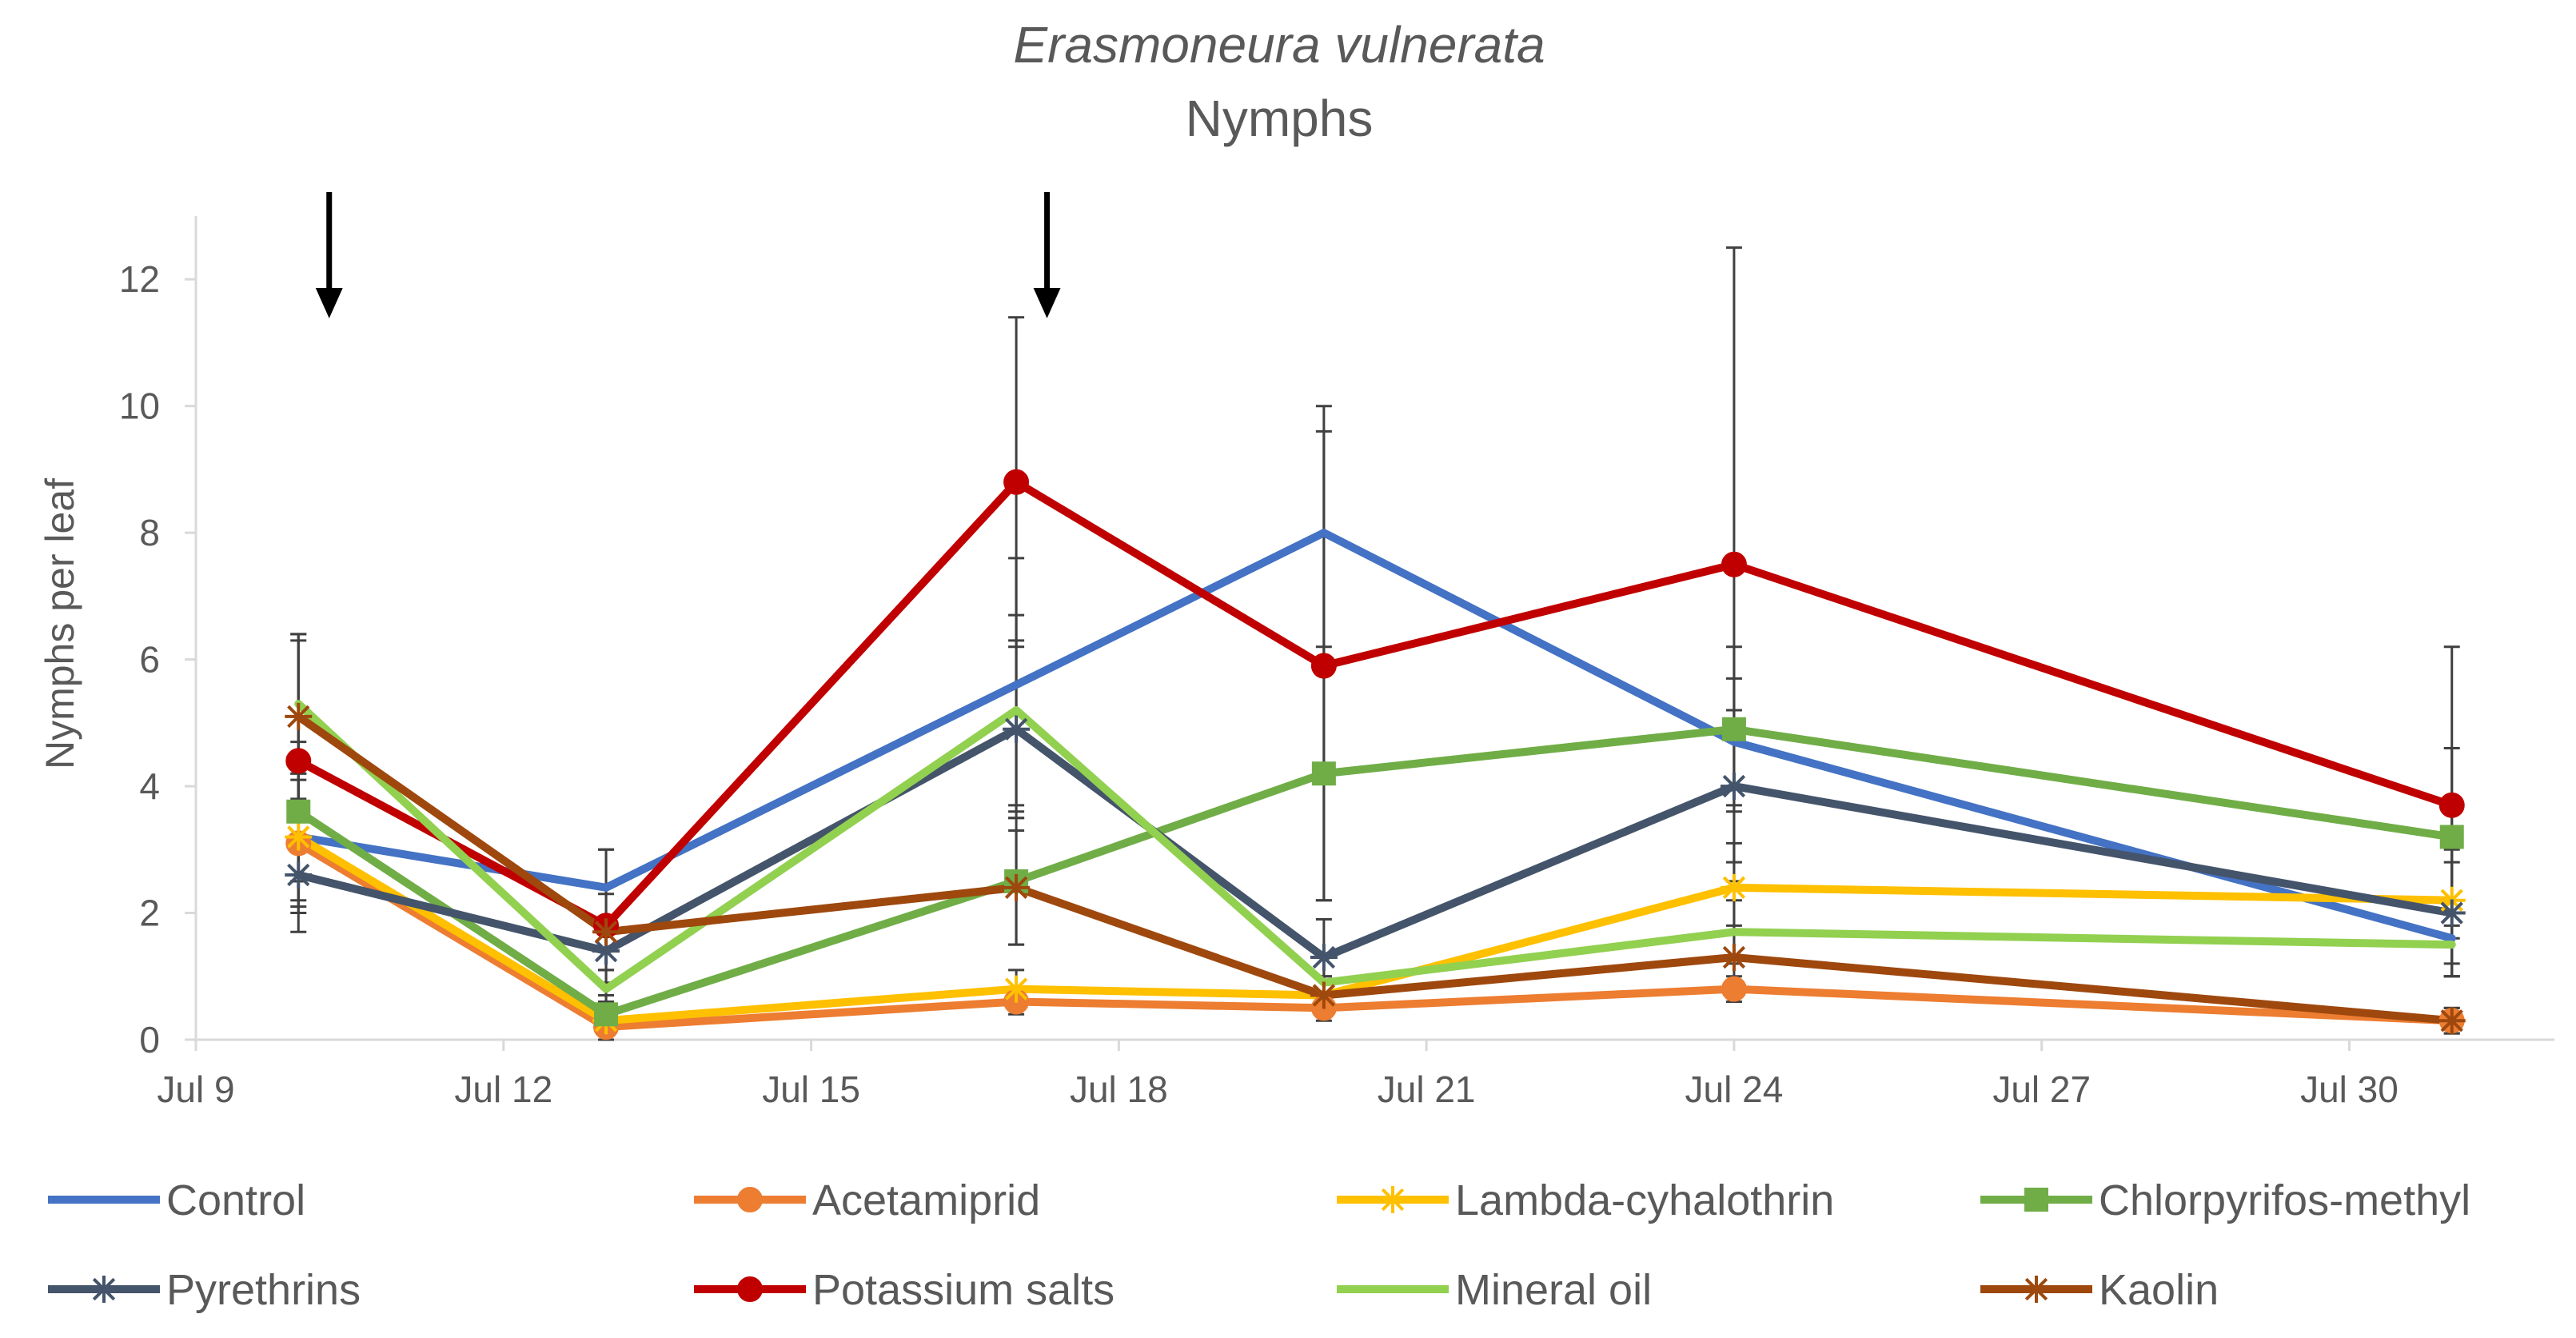 This screenshot has height=1338, width=2576. I want to click on legend-marker-acetamiprid, so click(750, 1199).